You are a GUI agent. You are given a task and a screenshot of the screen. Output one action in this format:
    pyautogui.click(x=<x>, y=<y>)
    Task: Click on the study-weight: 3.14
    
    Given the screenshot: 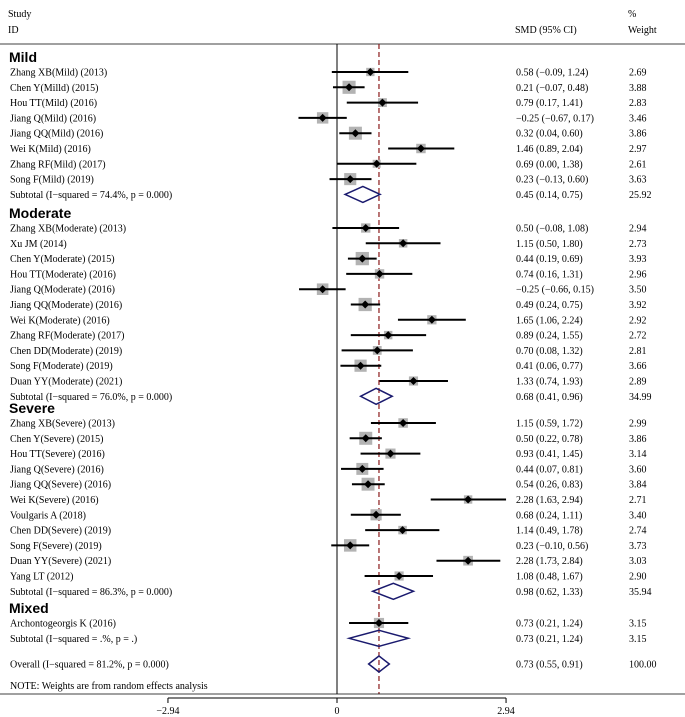 What is the action you would take?
    pyautogui.click(x=638, y=454)
    